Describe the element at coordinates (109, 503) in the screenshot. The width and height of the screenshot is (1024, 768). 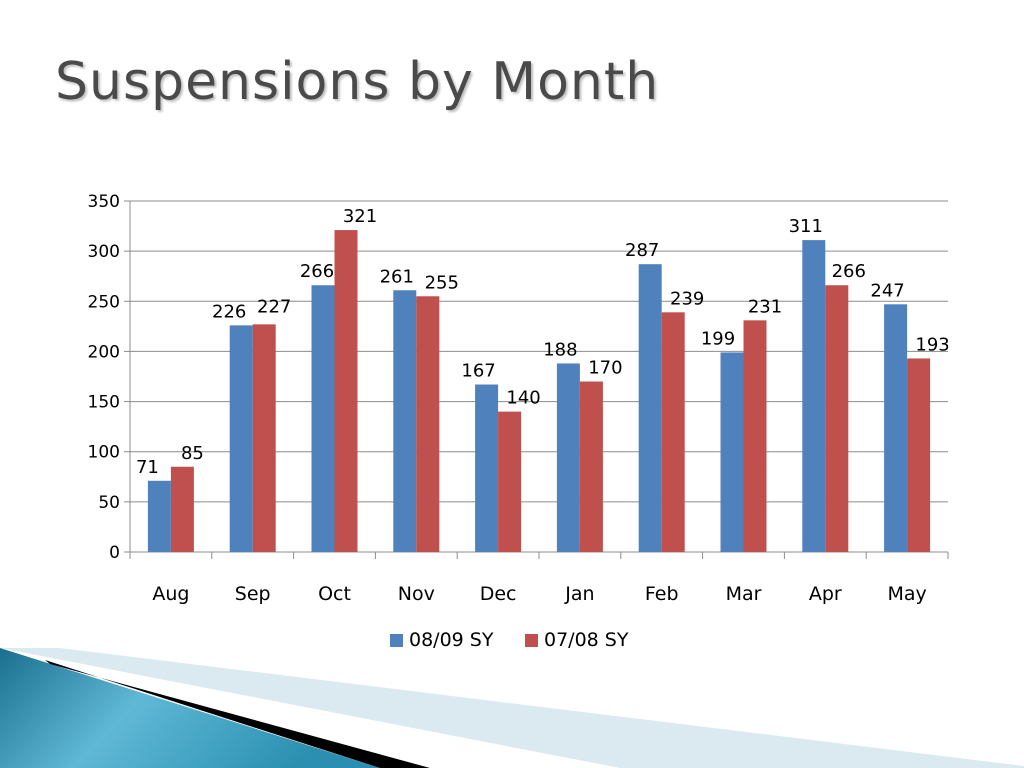
I see `y-tick-label: 50` at that location.